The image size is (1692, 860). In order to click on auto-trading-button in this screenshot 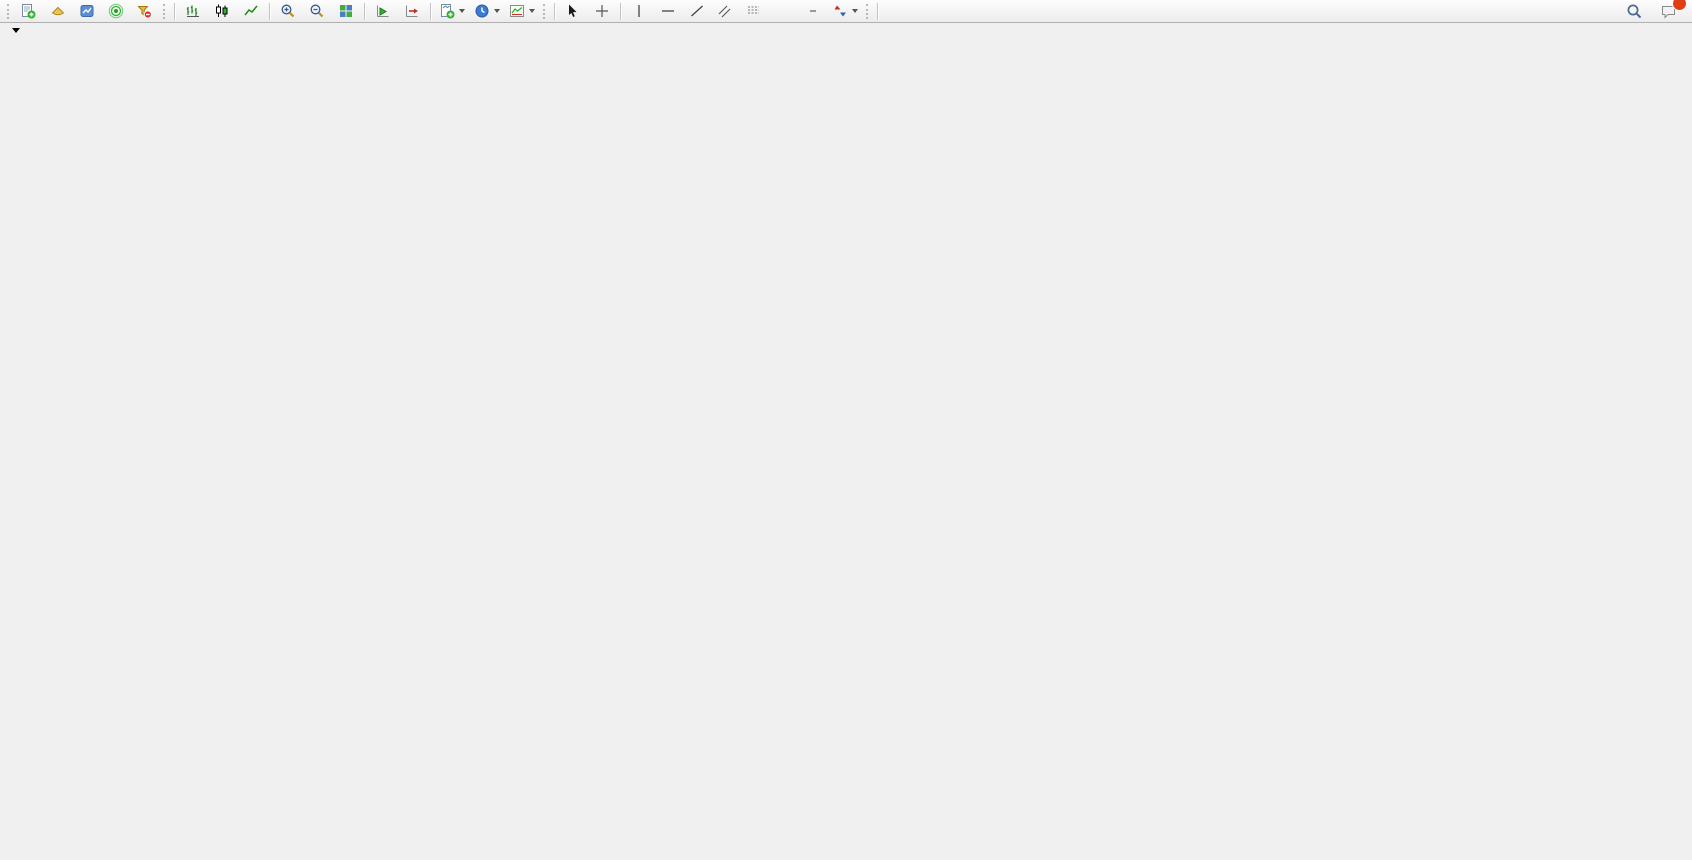, I will do `click(145, 11)`.